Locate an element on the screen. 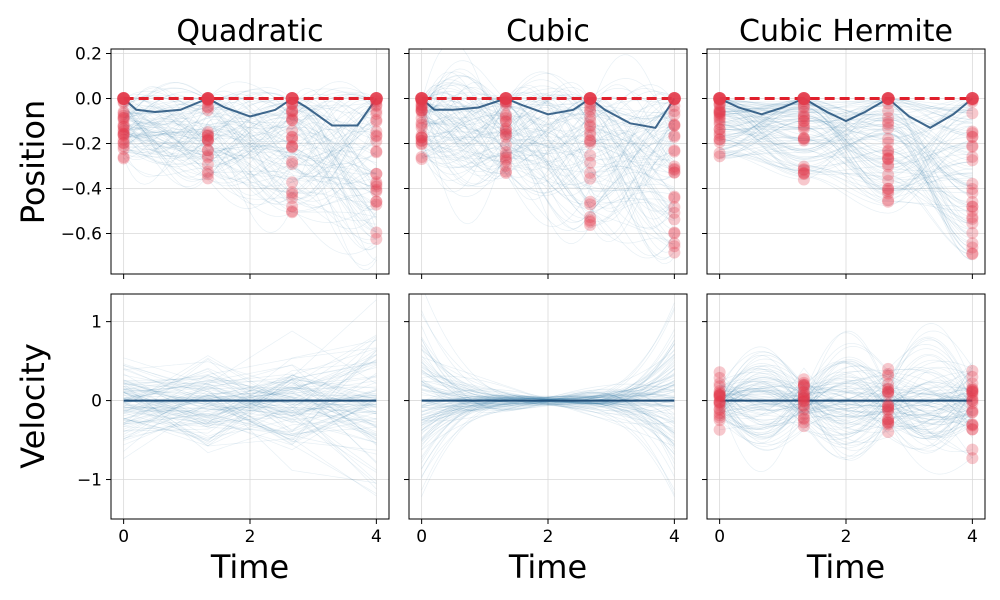 The width and height of the screenshot is (1000, 600). plot-area is located at coordinates (846, 399).